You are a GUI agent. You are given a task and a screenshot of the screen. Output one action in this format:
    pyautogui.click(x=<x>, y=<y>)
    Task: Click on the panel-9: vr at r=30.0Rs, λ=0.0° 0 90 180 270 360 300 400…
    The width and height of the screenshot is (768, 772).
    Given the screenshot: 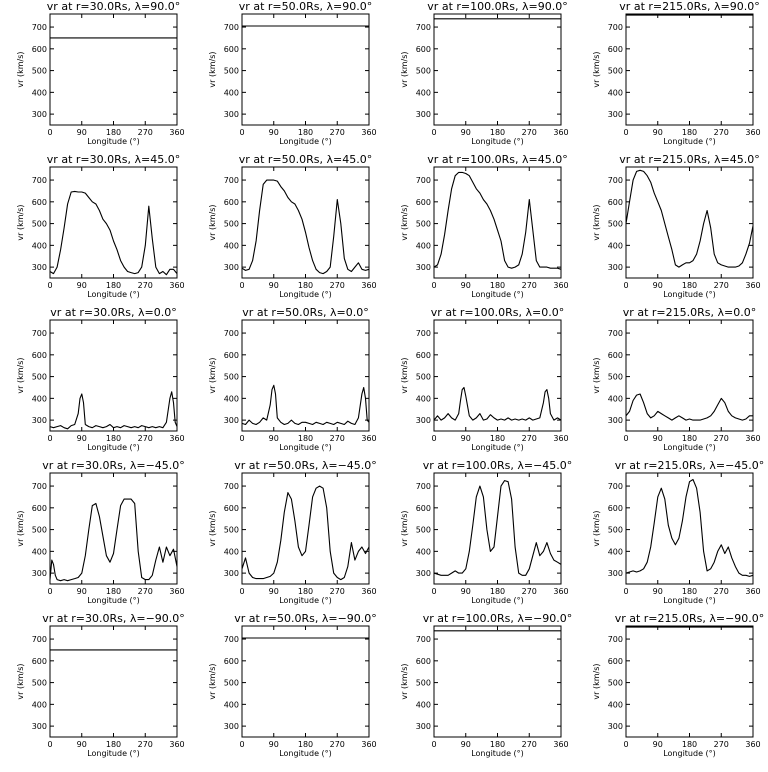 What is the action you would take?
    pyautogui.click(x=100, y=379)
    